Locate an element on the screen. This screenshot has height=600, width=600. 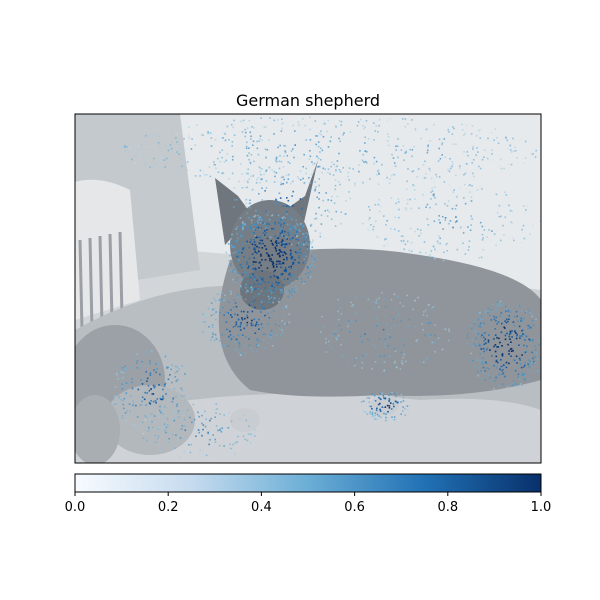
radiator-shape is located at coordinates (107, 255).